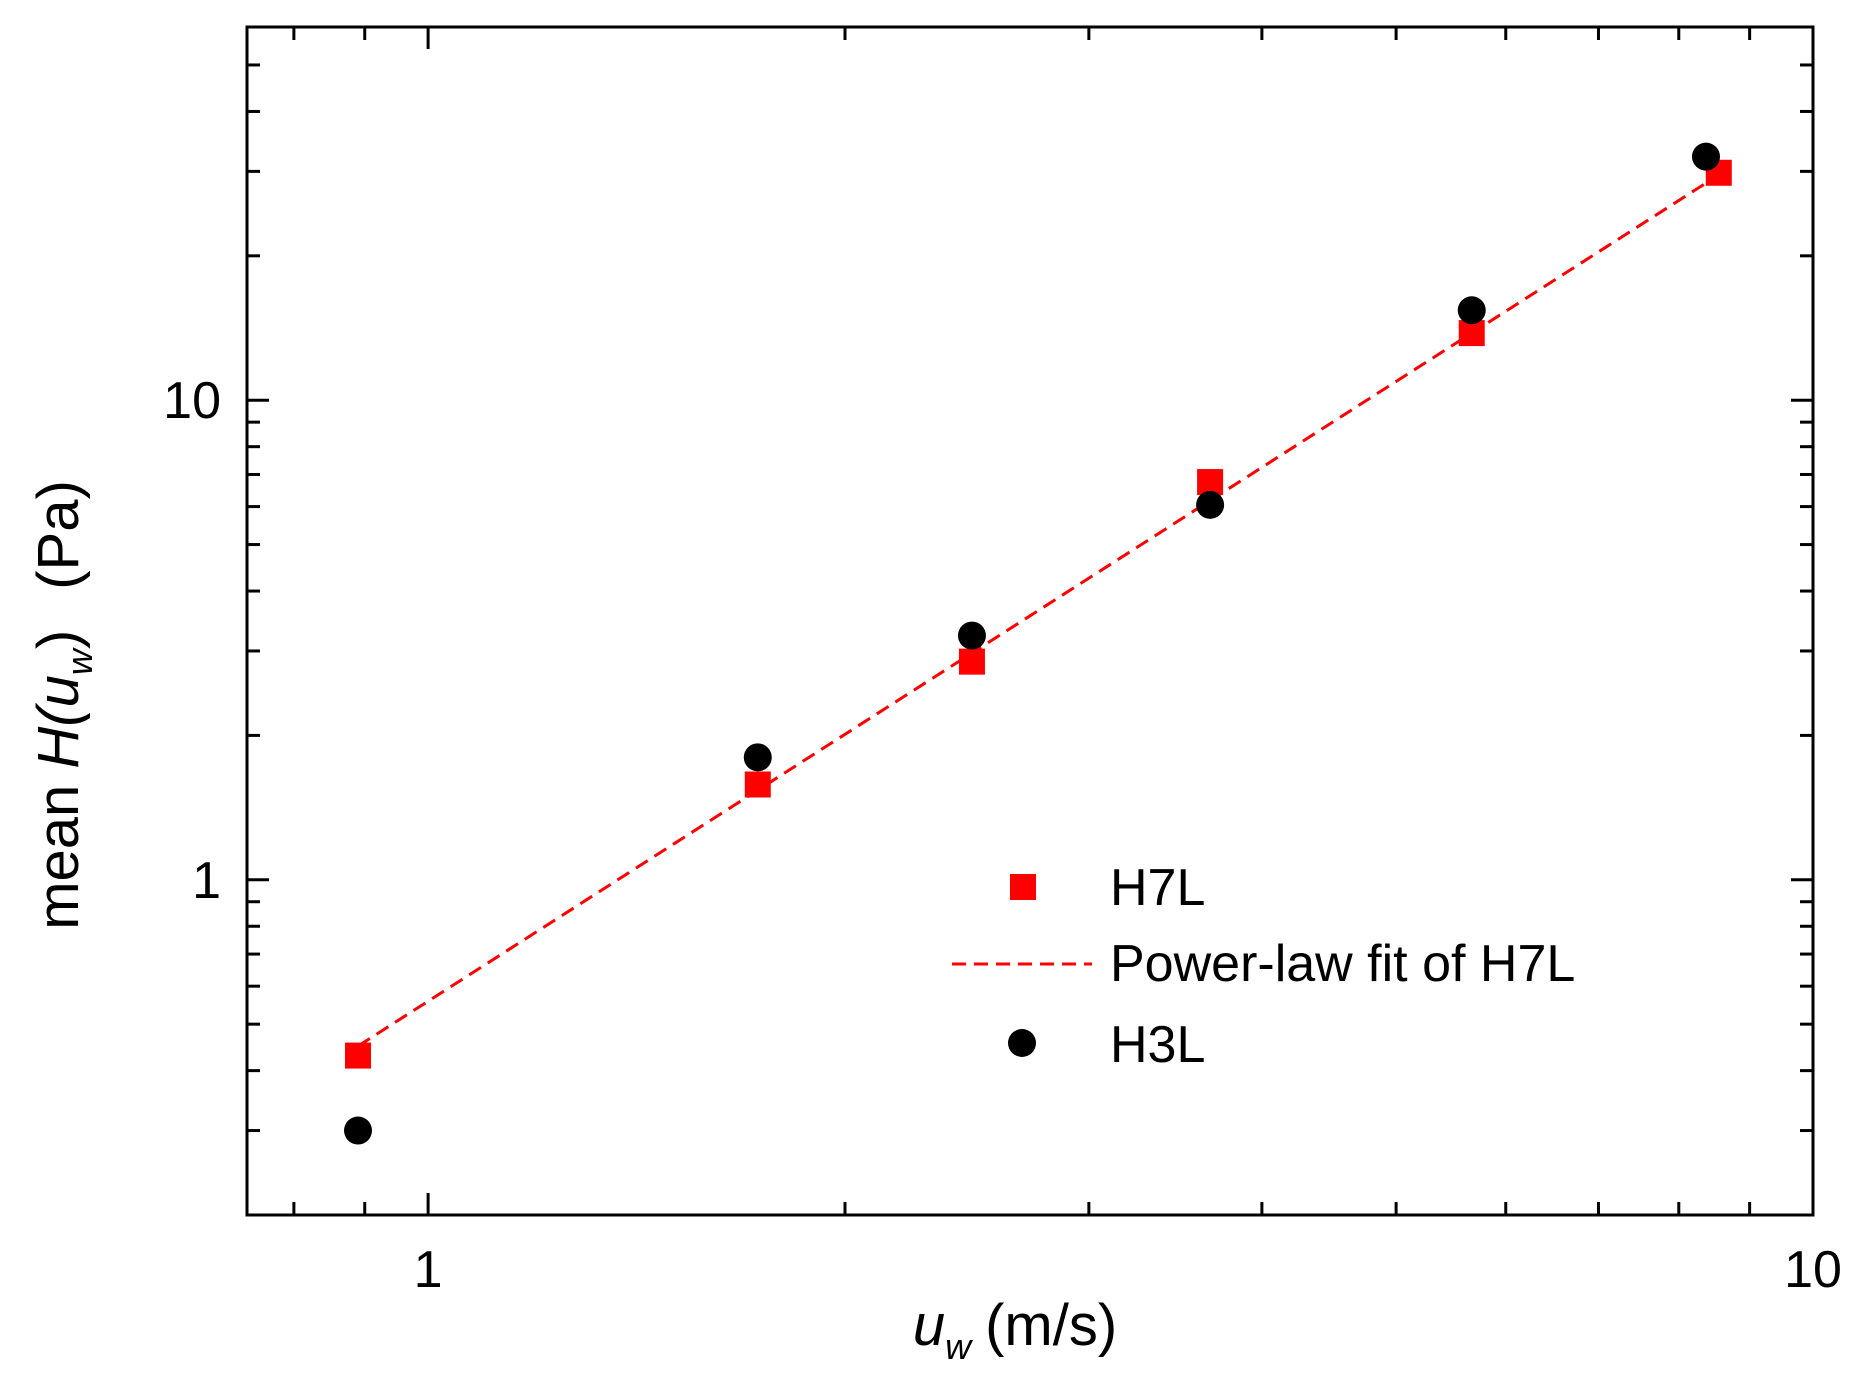 Image resolution: width=1865 pixels, height=1393 pixels. Describe the element at coordinates (206, 881) in the screenshot. I see `y-tick-label: 1` at that location.